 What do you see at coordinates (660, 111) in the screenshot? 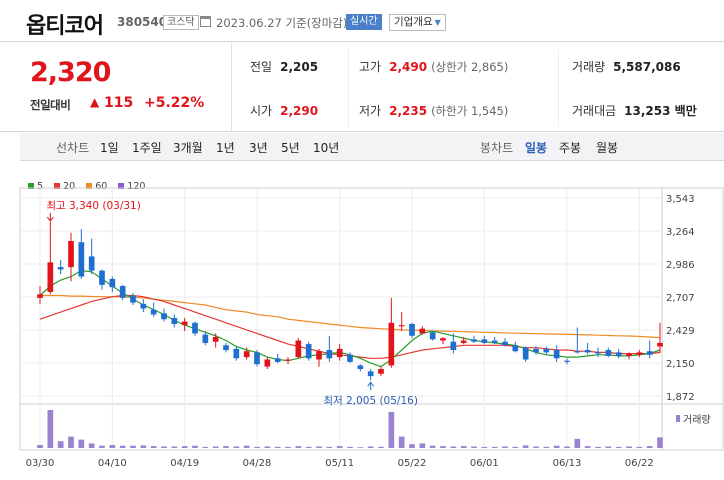
I see `stat-value: 13,253 백만` at bounding box center [660, 111].